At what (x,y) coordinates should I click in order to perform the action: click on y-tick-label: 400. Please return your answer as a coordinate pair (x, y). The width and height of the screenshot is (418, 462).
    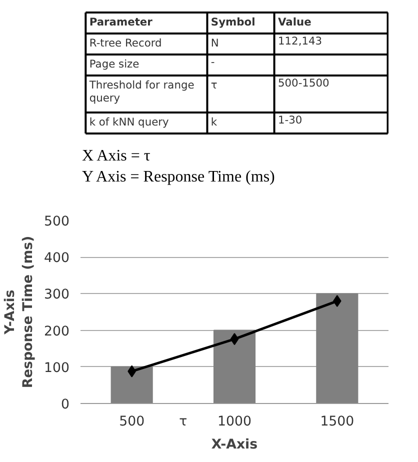
    Looking at the image, I should click on (57, 258).